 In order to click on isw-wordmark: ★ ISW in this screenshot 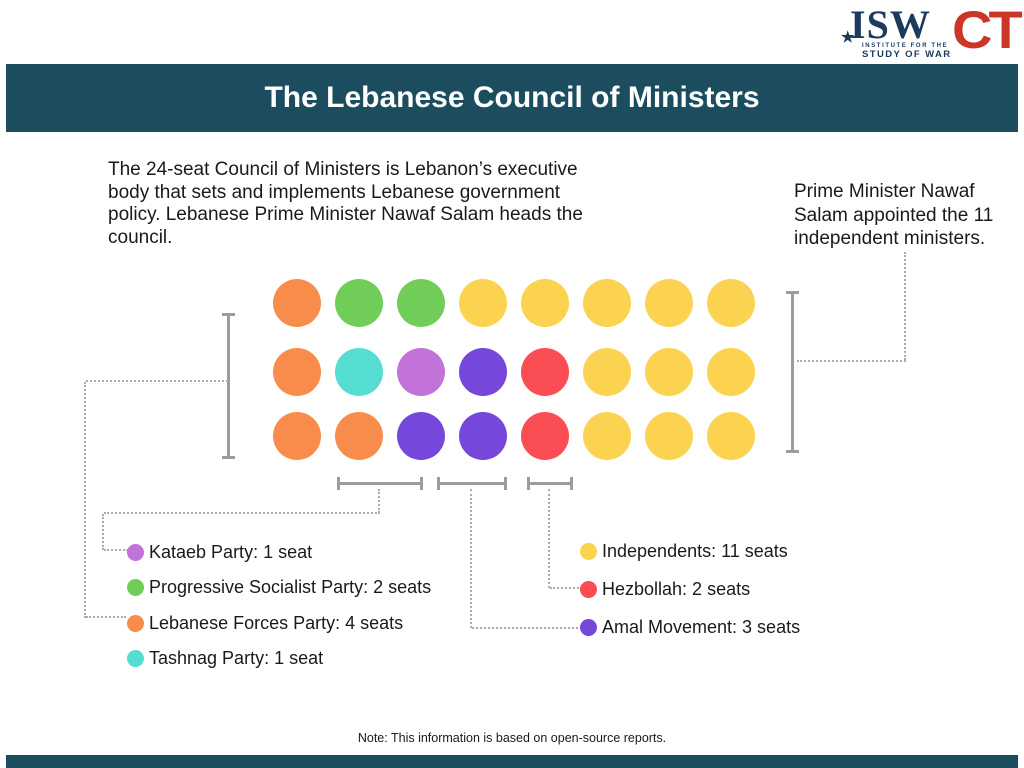, I will do `click(897, 24)`.